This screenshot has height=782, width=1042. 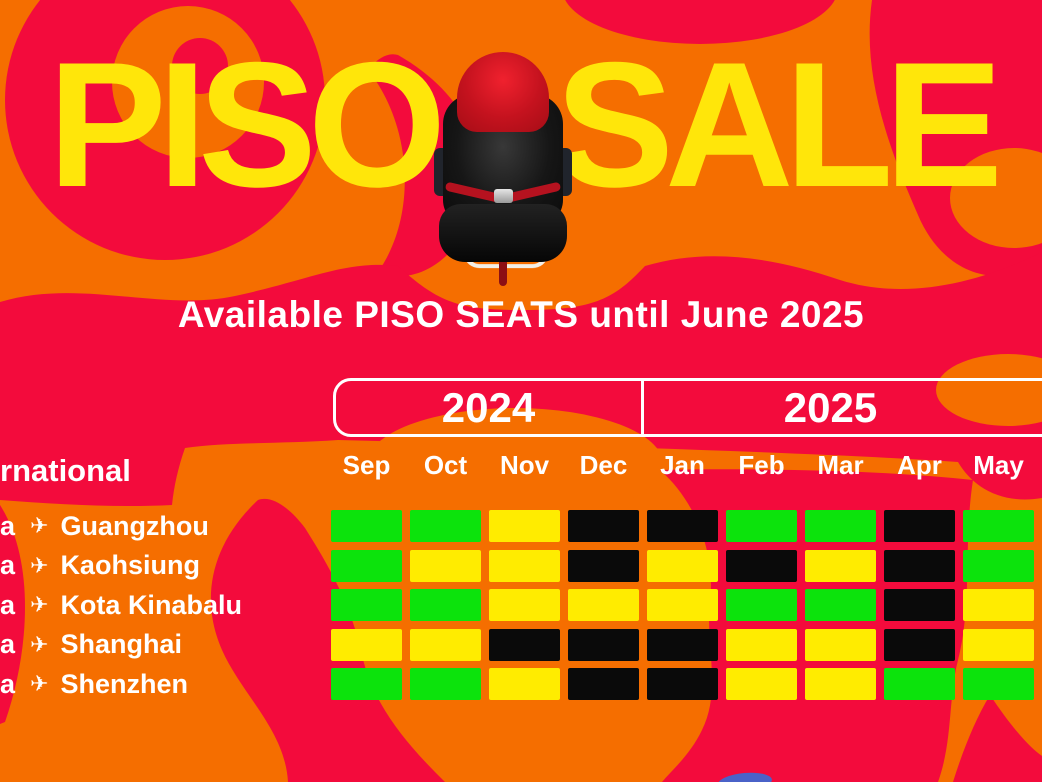 I want to click on airplane-seat-image, so click(x=503, y=169).